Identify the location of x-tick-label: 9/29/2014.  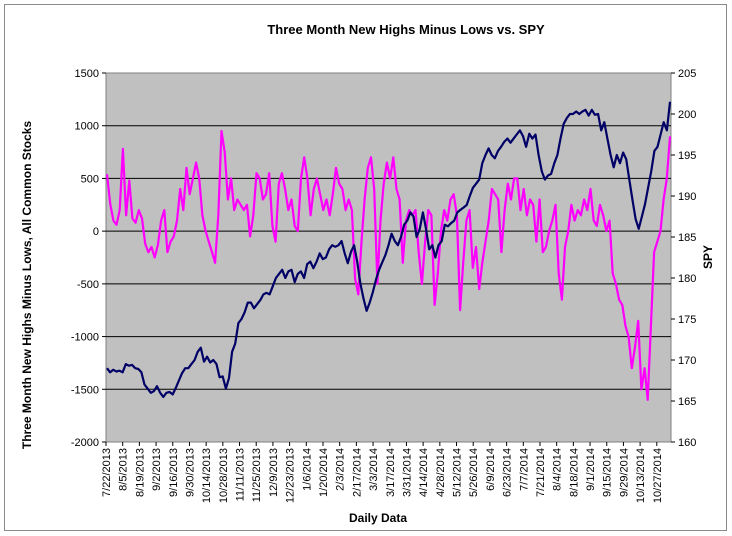
(624, 472).